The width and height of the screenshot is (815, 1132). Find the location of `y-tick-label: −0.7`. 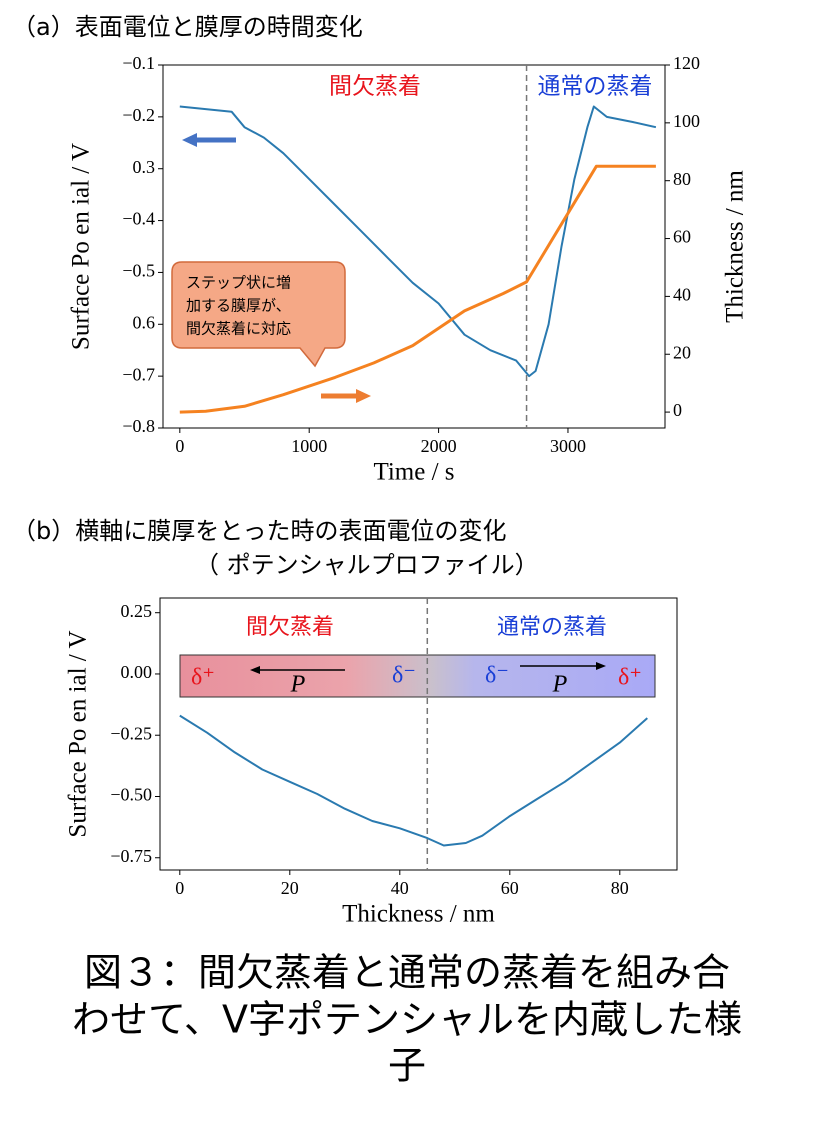

y-tick-label: −0.7 is located at coordinates (138, 374).